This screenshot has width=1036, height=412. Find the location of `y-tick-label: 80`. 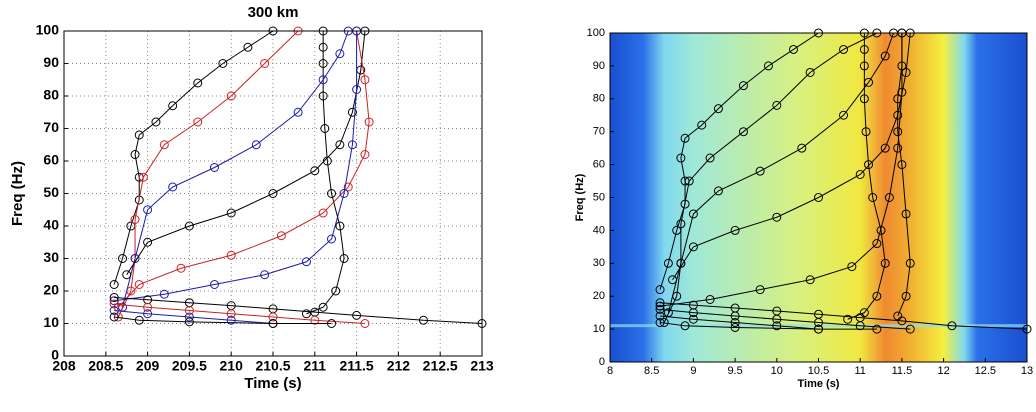

y-tick-label: 80 is located at coordinates (51, 95).